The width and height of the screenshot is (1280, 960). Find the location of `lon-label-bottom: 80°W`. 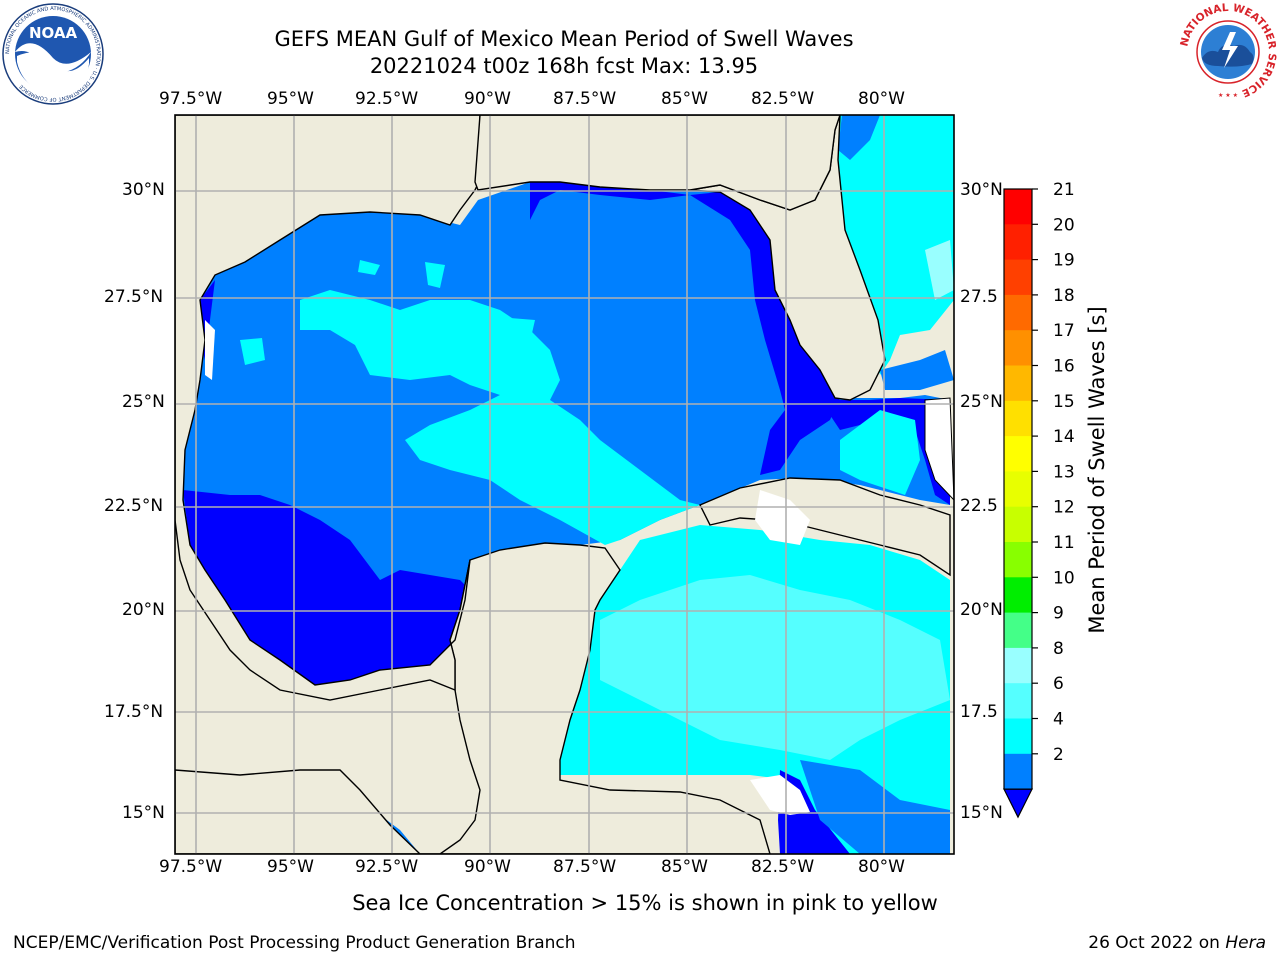

lon-label-bottom: 80°W is located at coordinates (881, 867).